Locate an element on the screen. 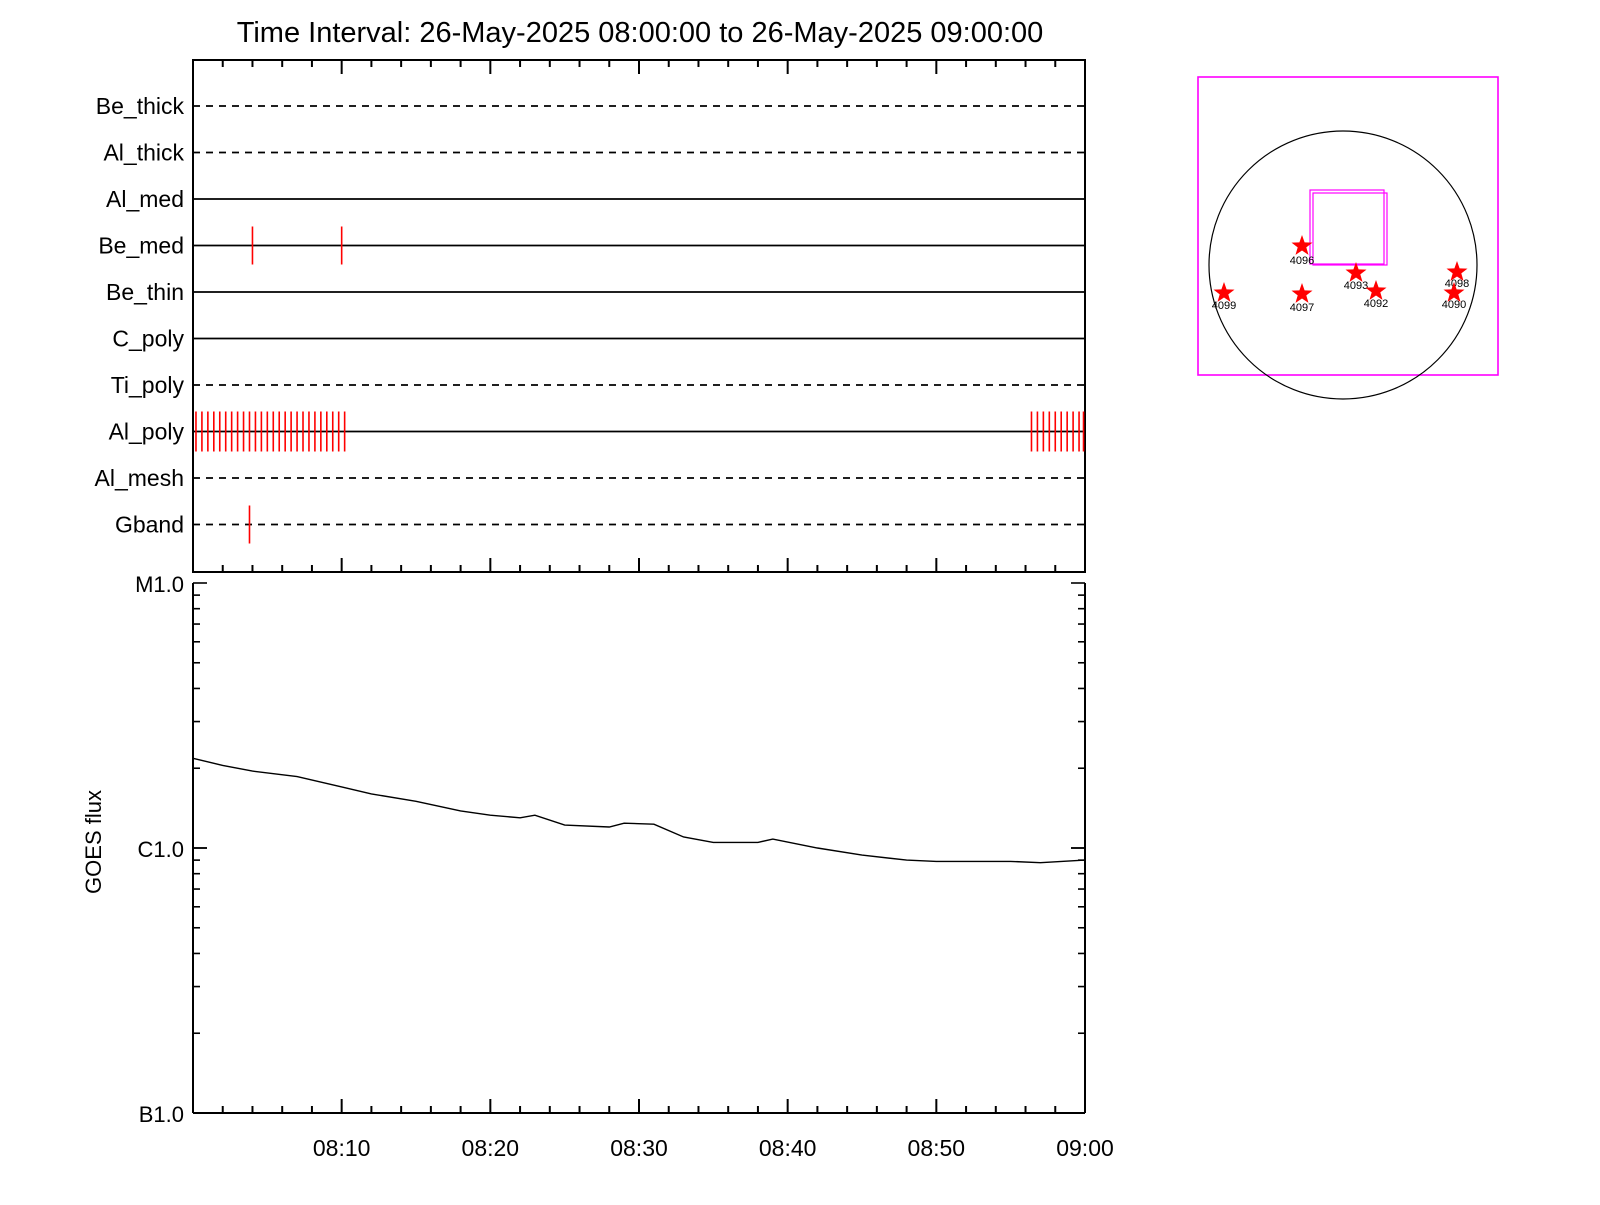  filter-label: Gband is located at coordinates (149, 525).